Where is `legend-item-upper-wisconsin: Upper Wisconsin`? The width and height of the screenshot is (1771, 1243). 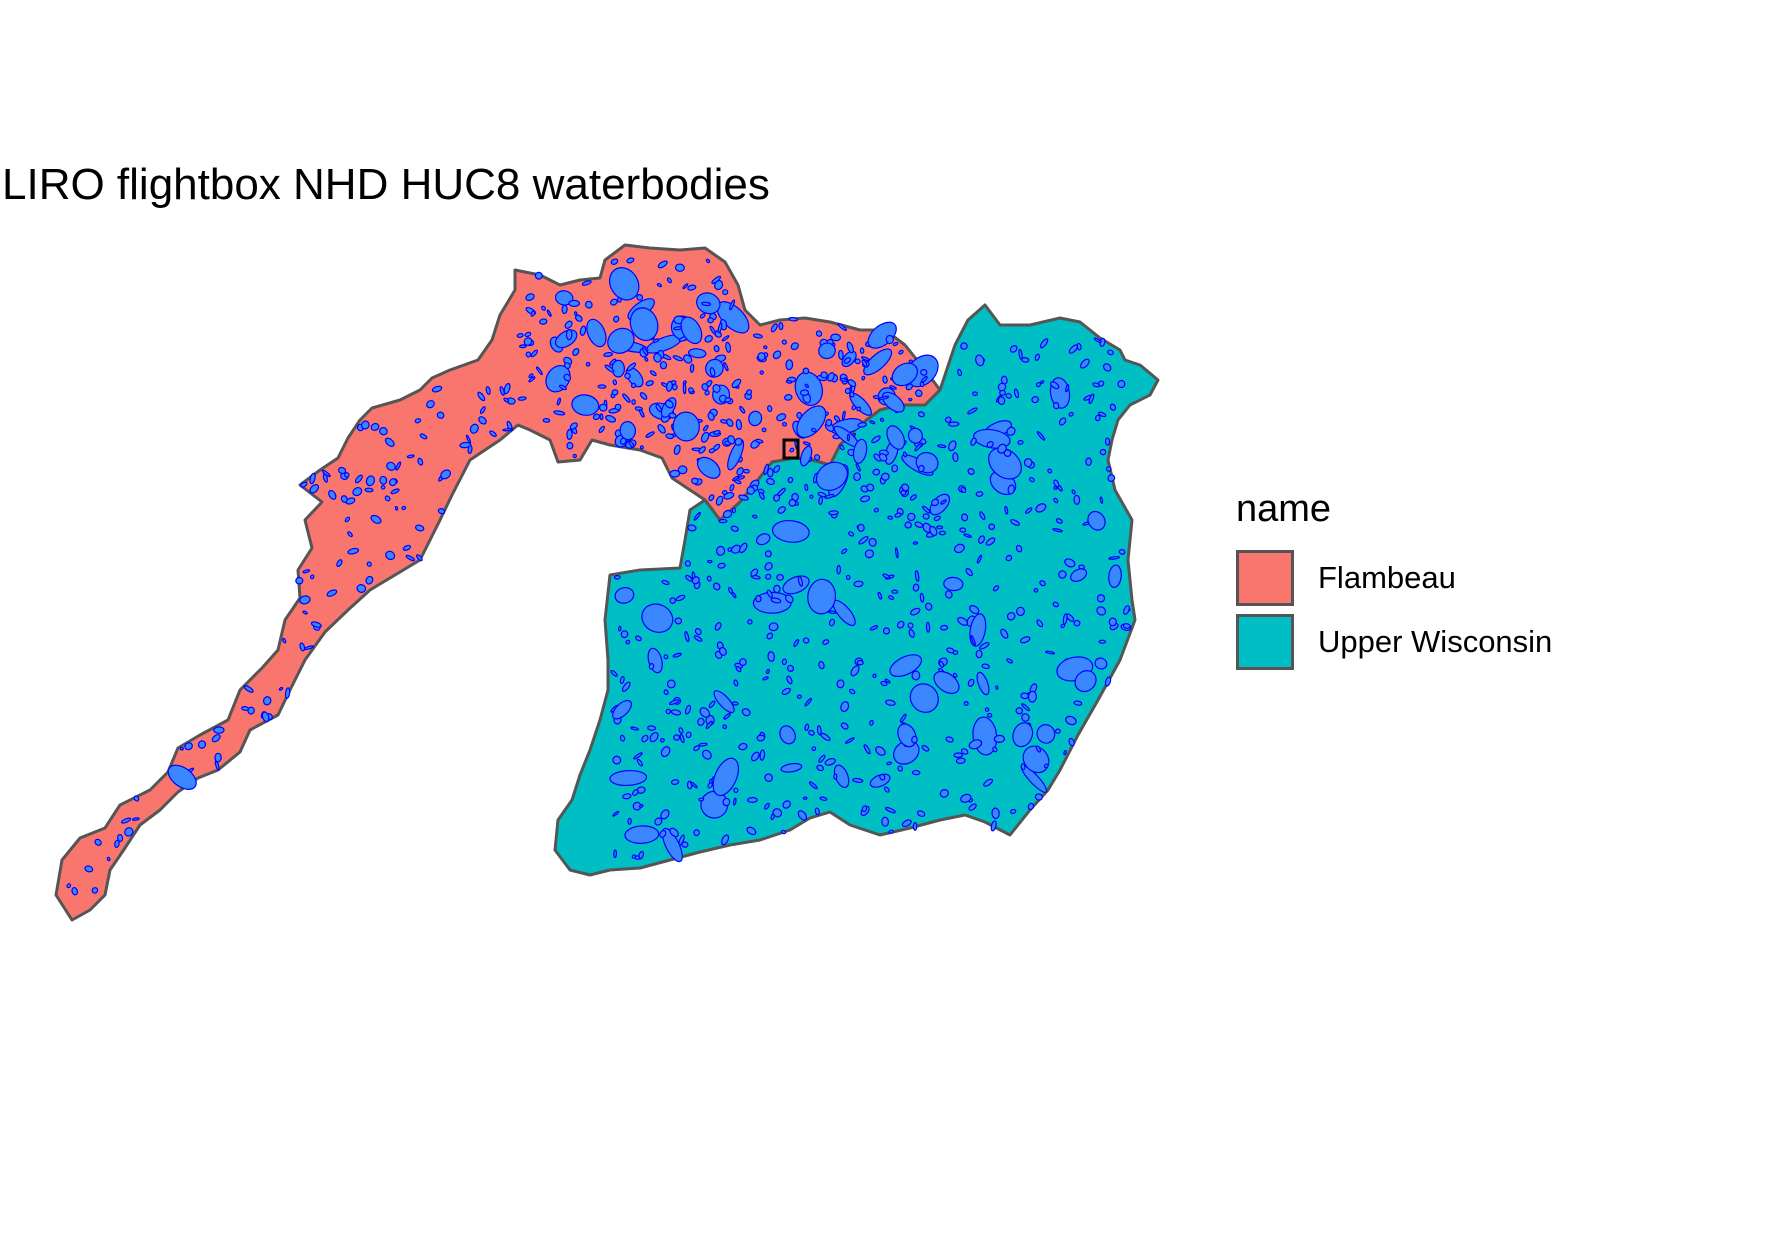
legend-item-upper-wisconsin: Upper Wisconsin is located at coordinates (1394, 642).